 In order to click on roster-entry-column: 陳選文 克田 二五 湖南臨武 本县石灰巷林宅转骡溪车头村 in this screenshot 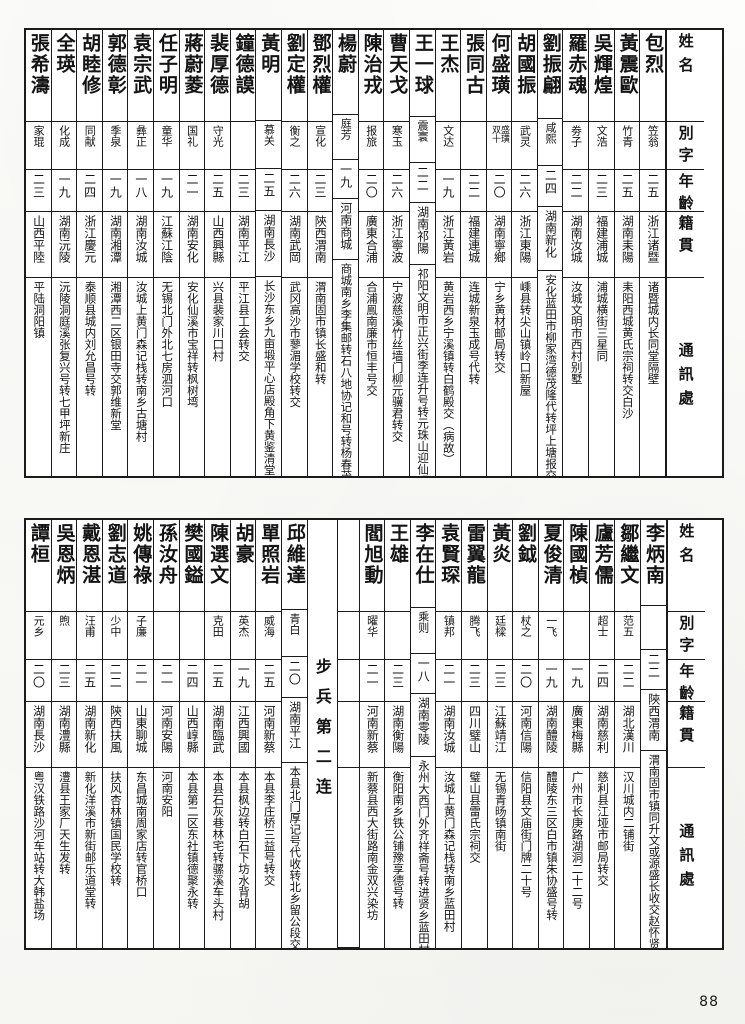, I will do `click(218, 734)`.